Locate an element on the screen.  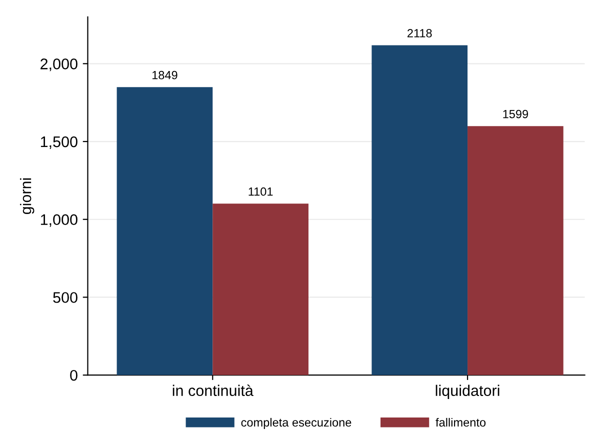
y-tick-label: 1,000 is located at coordinates (59, 220).